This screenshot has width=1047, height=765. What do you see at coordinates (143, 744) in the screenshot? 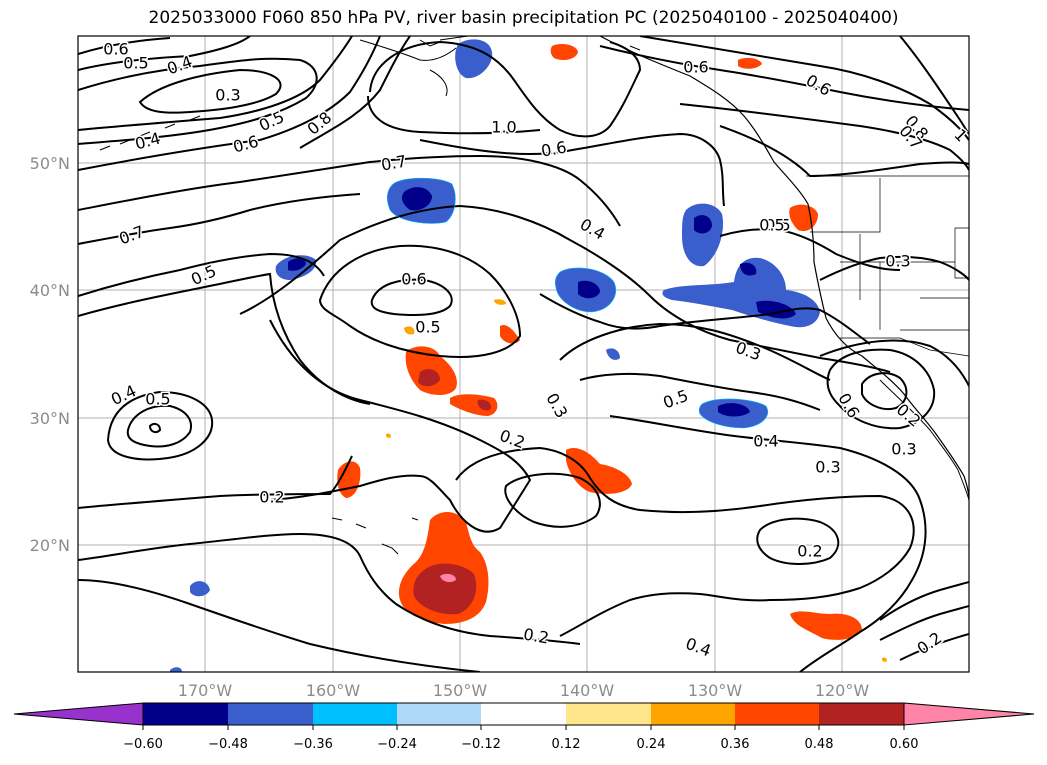
I see `colorbar-tick-label: −0.60` at bounding box center [143, 744].